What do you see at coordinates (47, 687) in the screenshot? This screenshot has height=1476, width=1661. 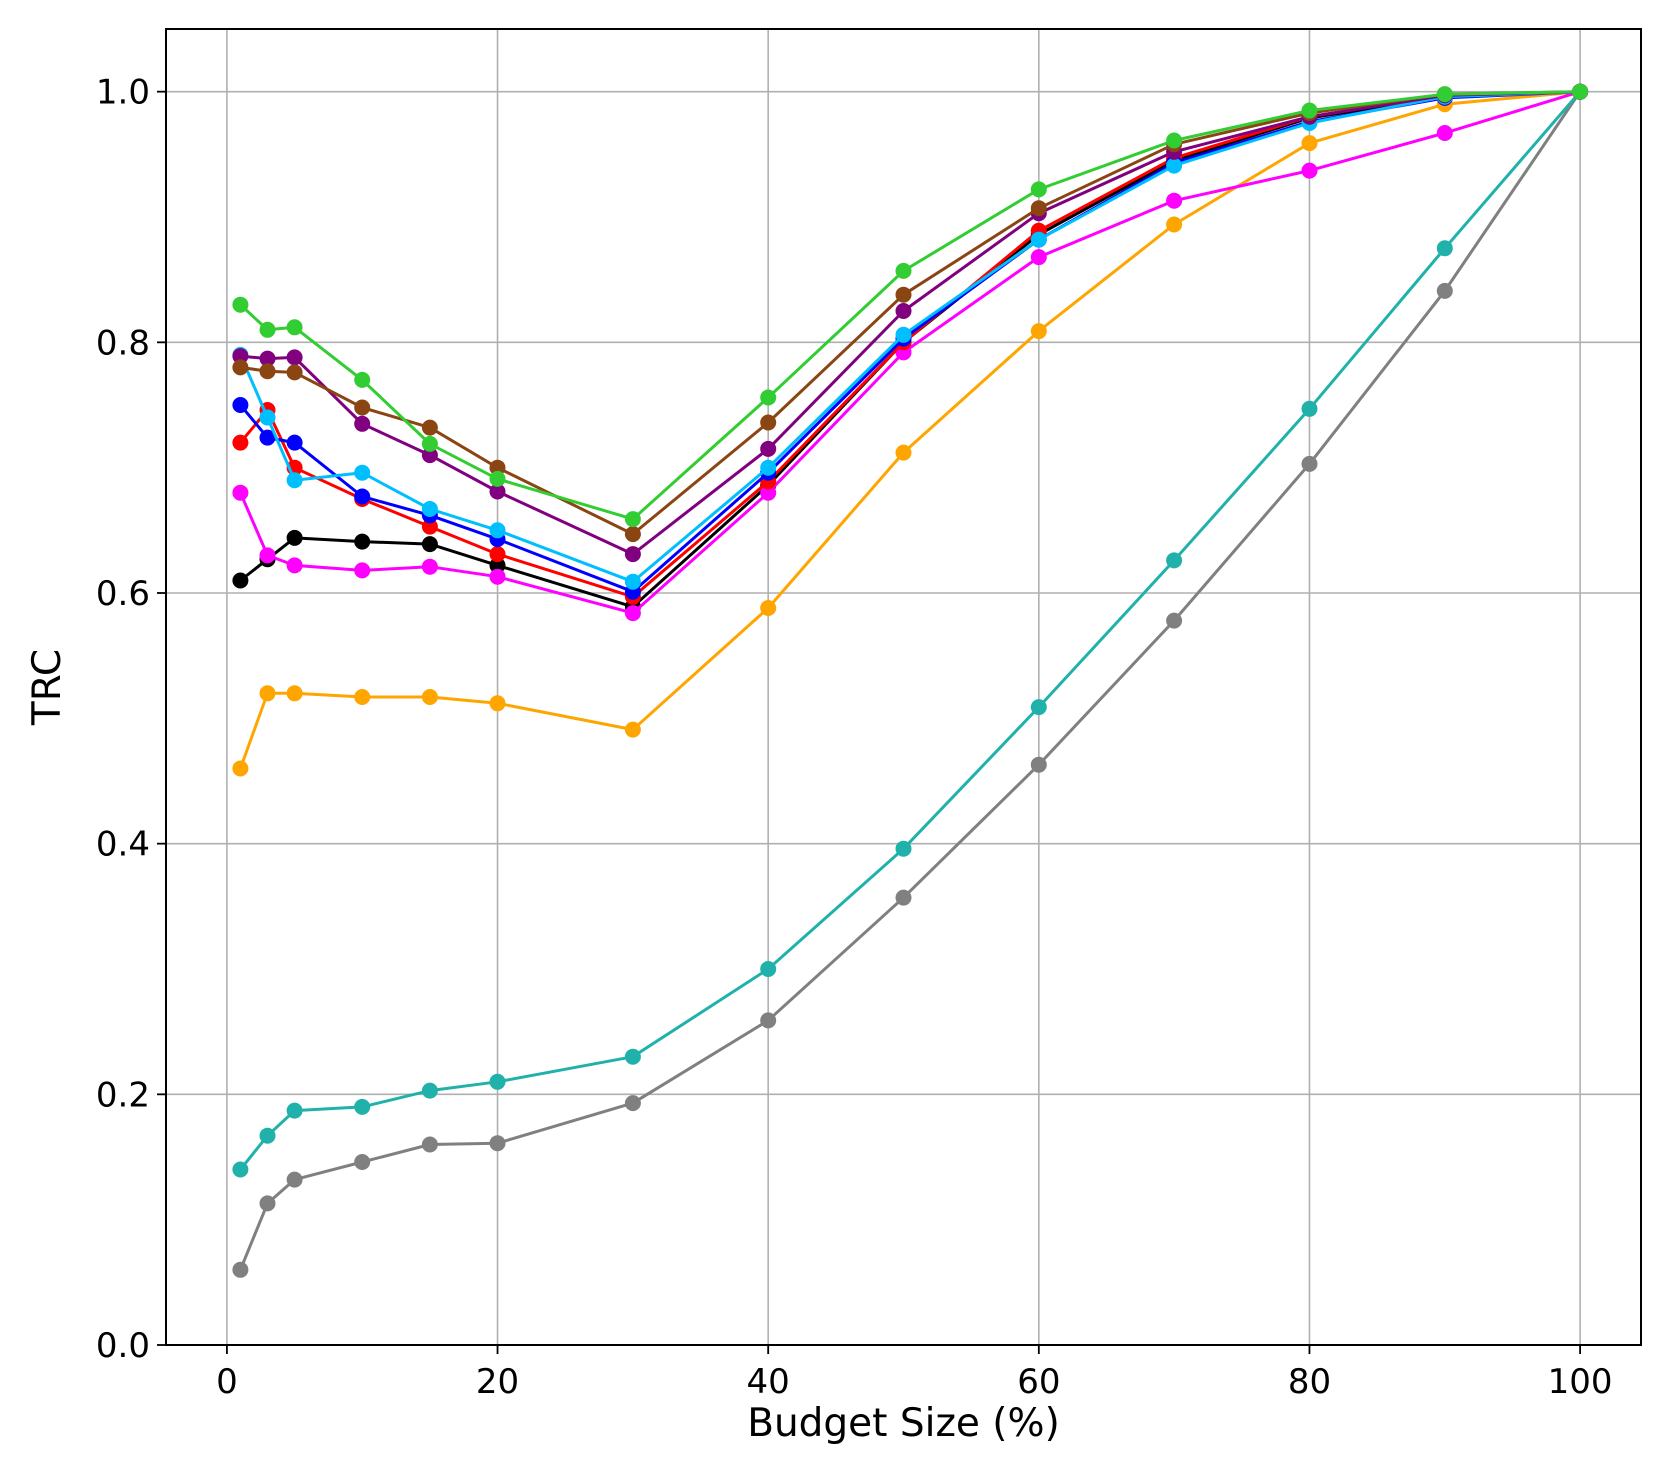 I see `y-axis-title: TRC` at bounding box center [47, 687].